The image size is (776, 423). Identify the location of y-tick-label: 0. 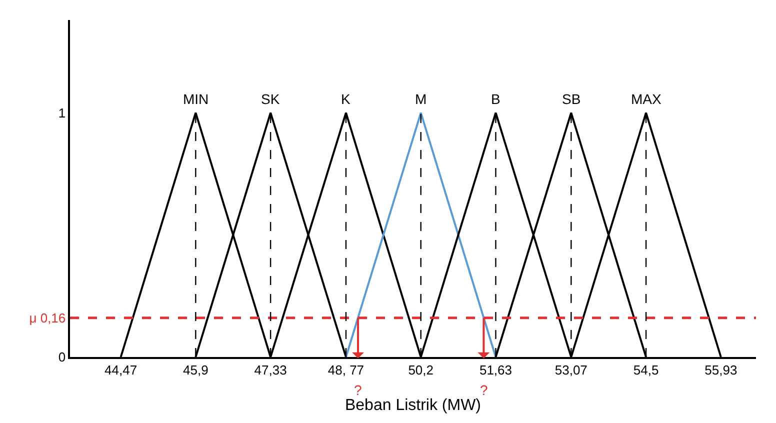
(62, 357).